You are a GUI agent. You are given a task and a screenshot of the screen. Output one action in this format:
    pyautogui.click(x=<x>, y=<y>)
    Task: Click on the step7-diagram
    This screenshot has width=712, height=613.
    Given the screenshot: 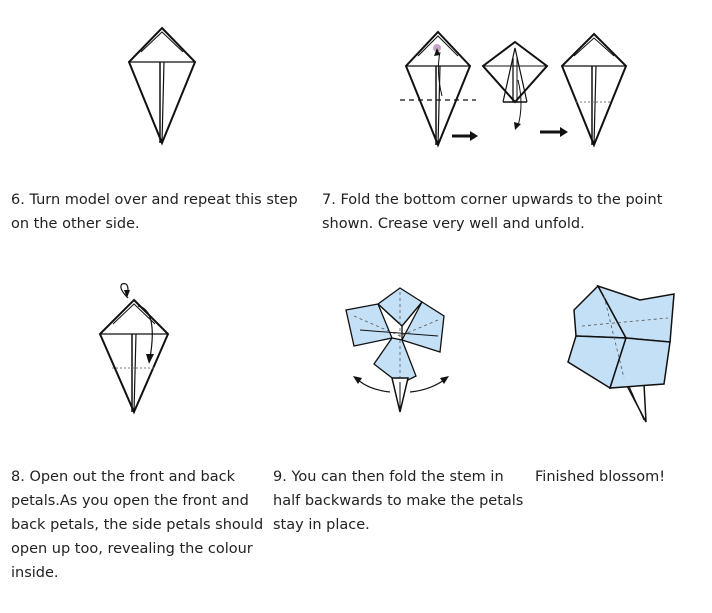 What is the action you would take?
    pyautogui.click(x=516, y=89)
    